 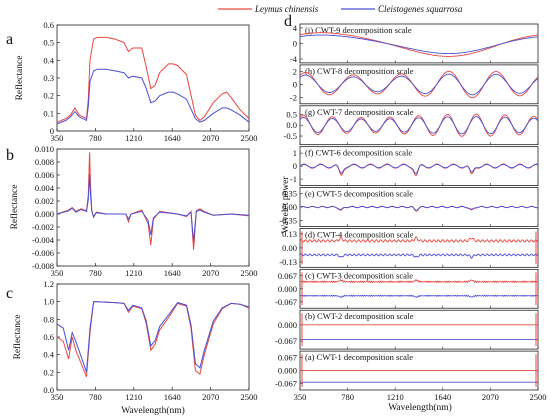 I want to click on panel-b-ytick-label: 0.004, so click(x=45, y=188).